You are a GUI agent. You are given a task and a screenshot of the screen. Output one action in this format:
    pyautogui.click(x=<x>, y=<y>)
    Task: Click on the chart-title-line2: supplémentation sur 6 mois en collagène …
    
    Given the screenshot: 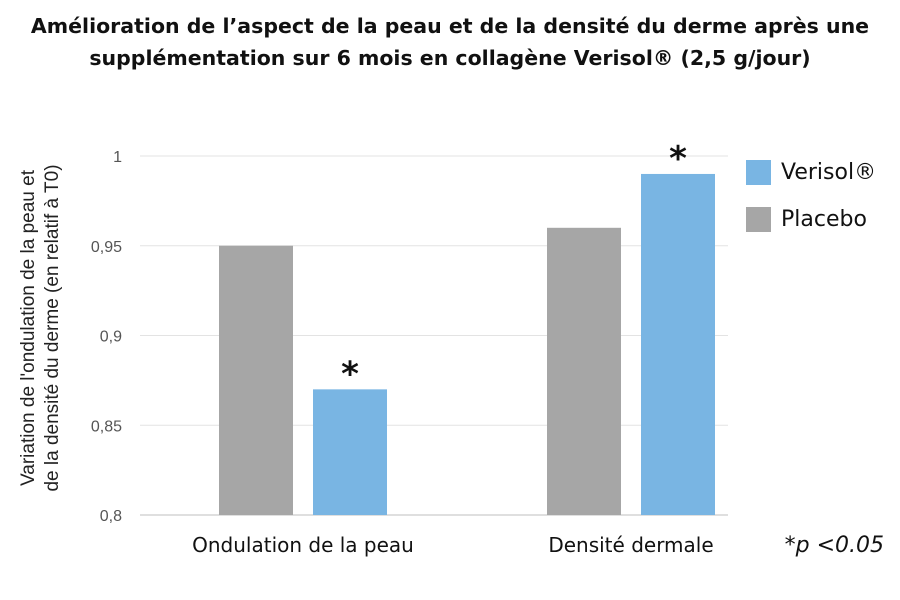 What is the action you would take?
    pyautogui.click(x=450, y=58)
    